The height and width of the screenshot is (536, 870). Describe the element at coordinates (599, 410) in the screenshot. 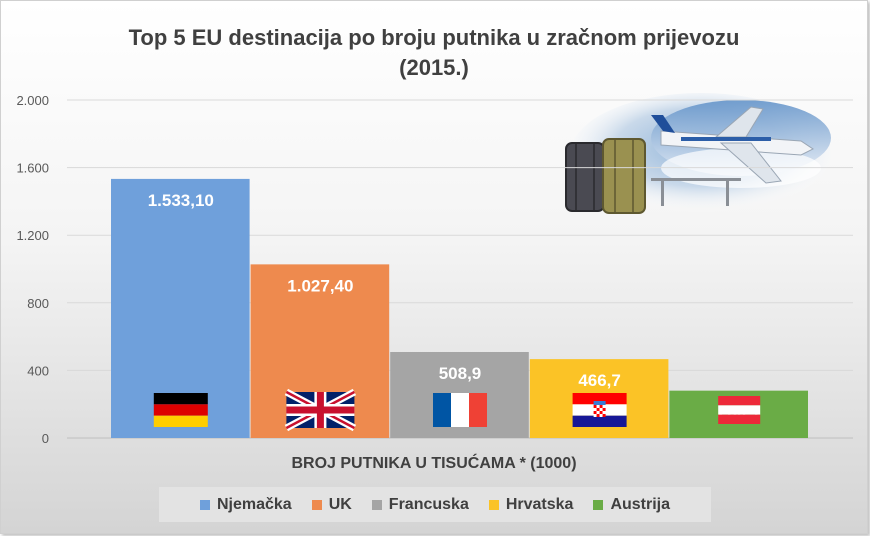

I see `croatia-flag-icon` at that location.